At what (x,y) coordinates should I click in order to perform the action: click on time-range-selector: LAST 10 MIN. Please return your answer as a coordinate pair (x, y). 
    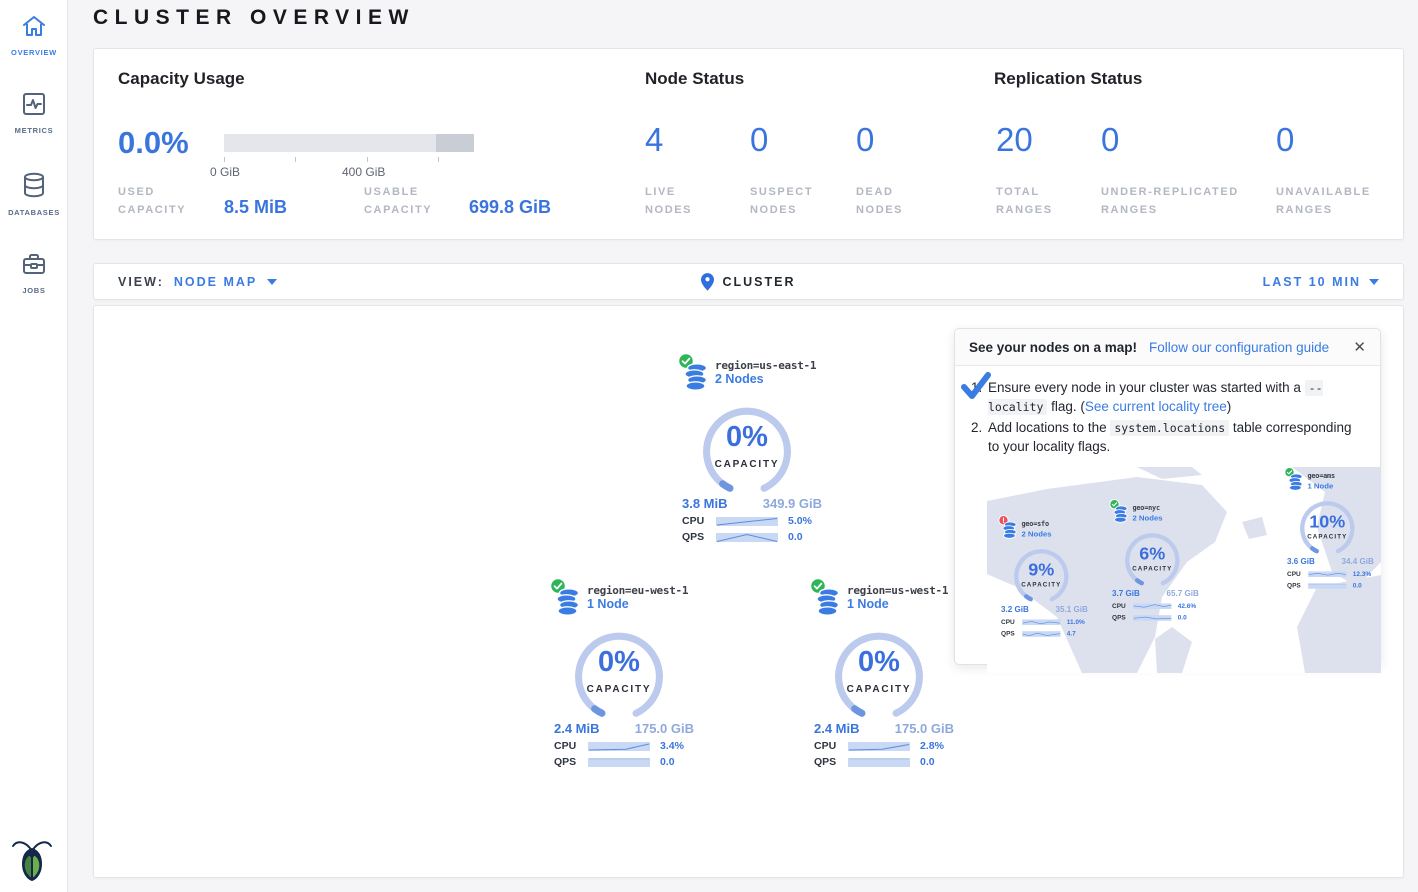
    Looking at the image, I should click on (1321, 282).